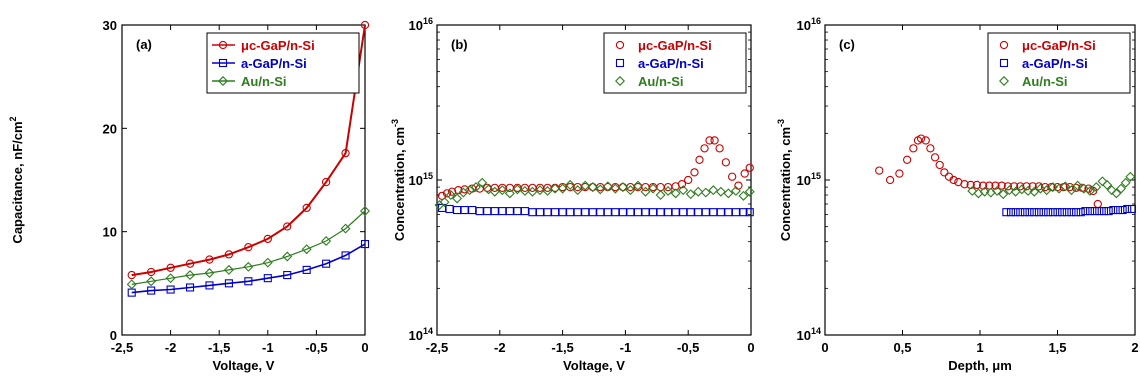 The image size is (1140, 381). I want to click on y-axis-label: Concentration, cm-3, so click(784, 180).